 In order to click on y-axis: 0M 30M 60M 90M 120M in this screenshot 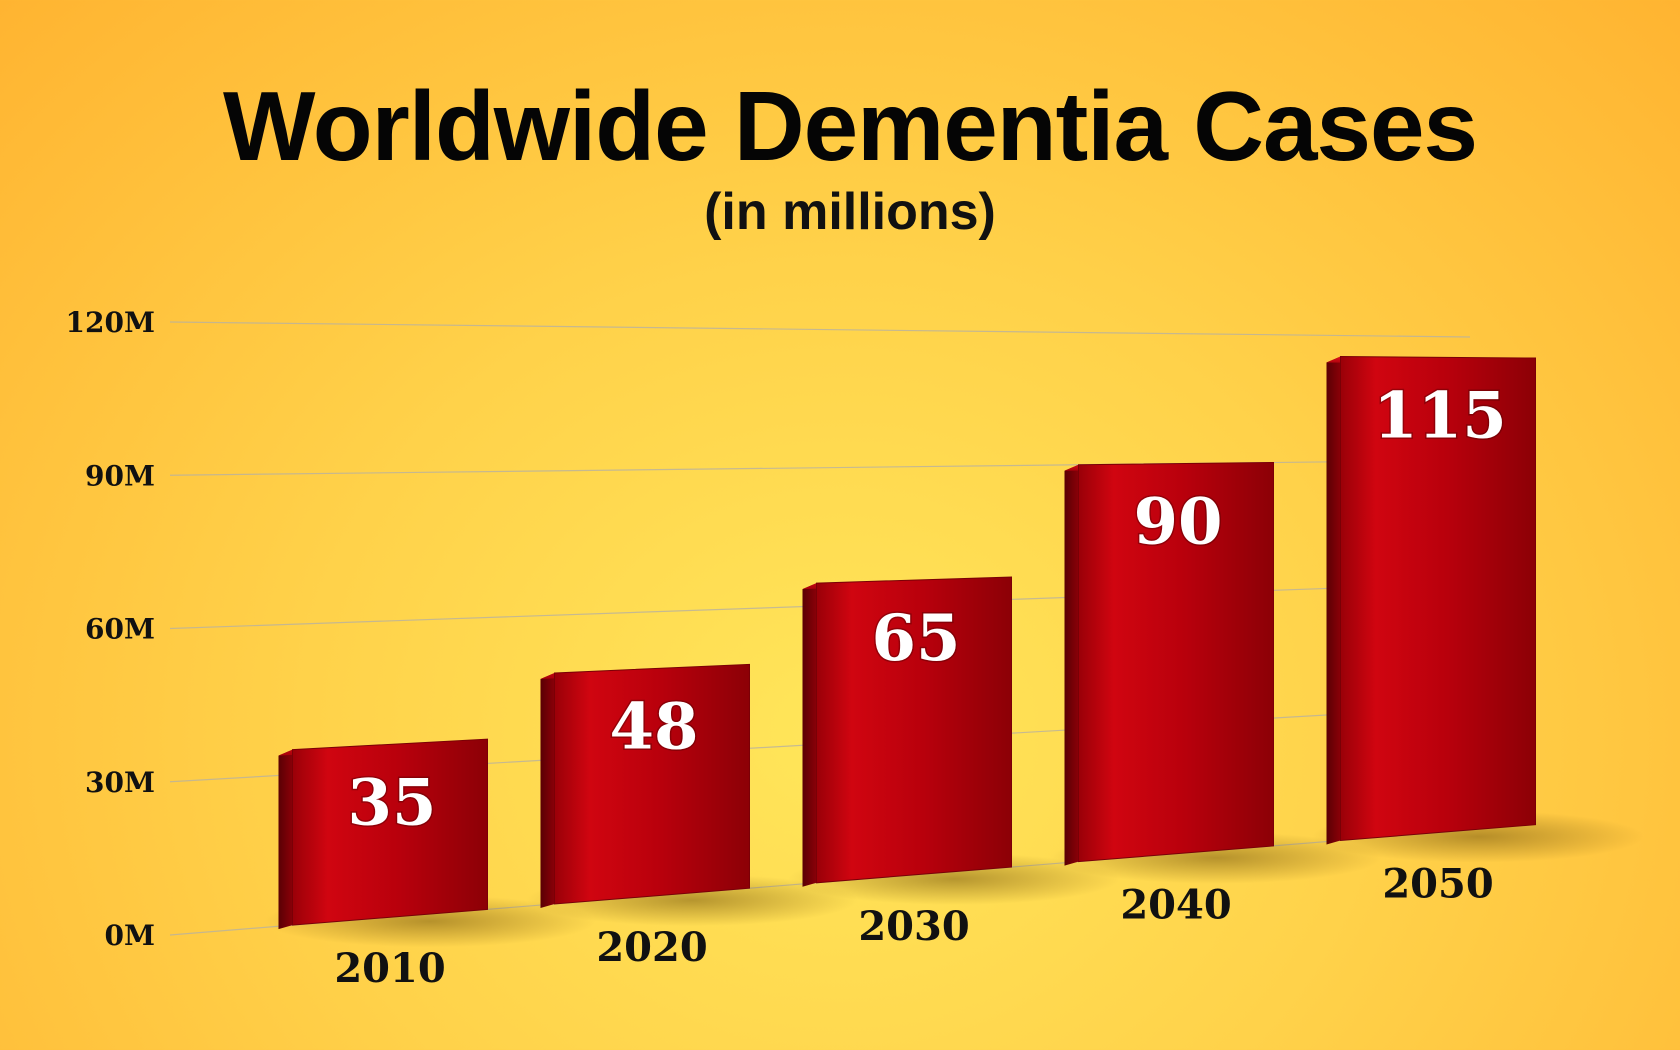, I will do `click(110, 629)`.